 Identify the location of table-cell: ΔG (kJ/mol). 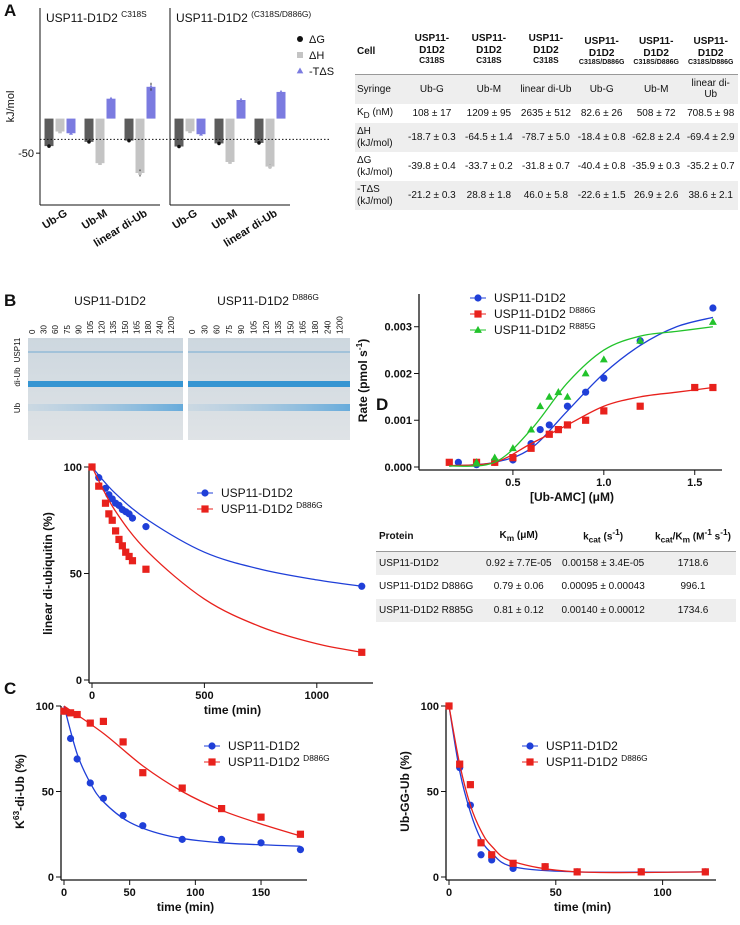
(375, 166).